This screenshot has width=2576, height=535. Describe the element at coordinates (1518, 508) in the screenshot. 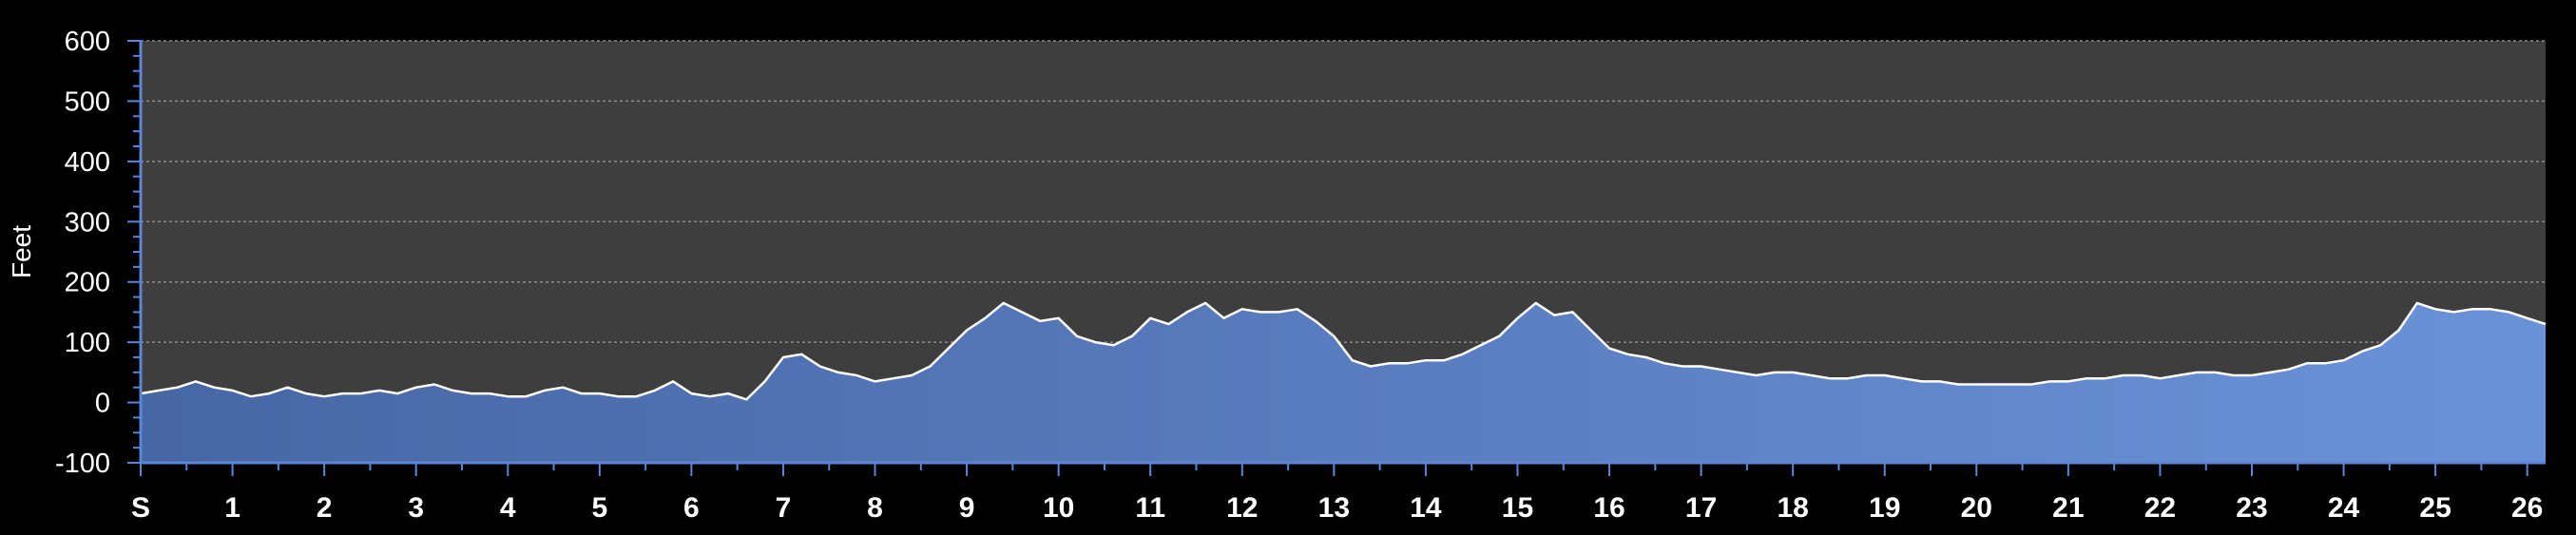

I see `x-tick-label: 15` at that location.